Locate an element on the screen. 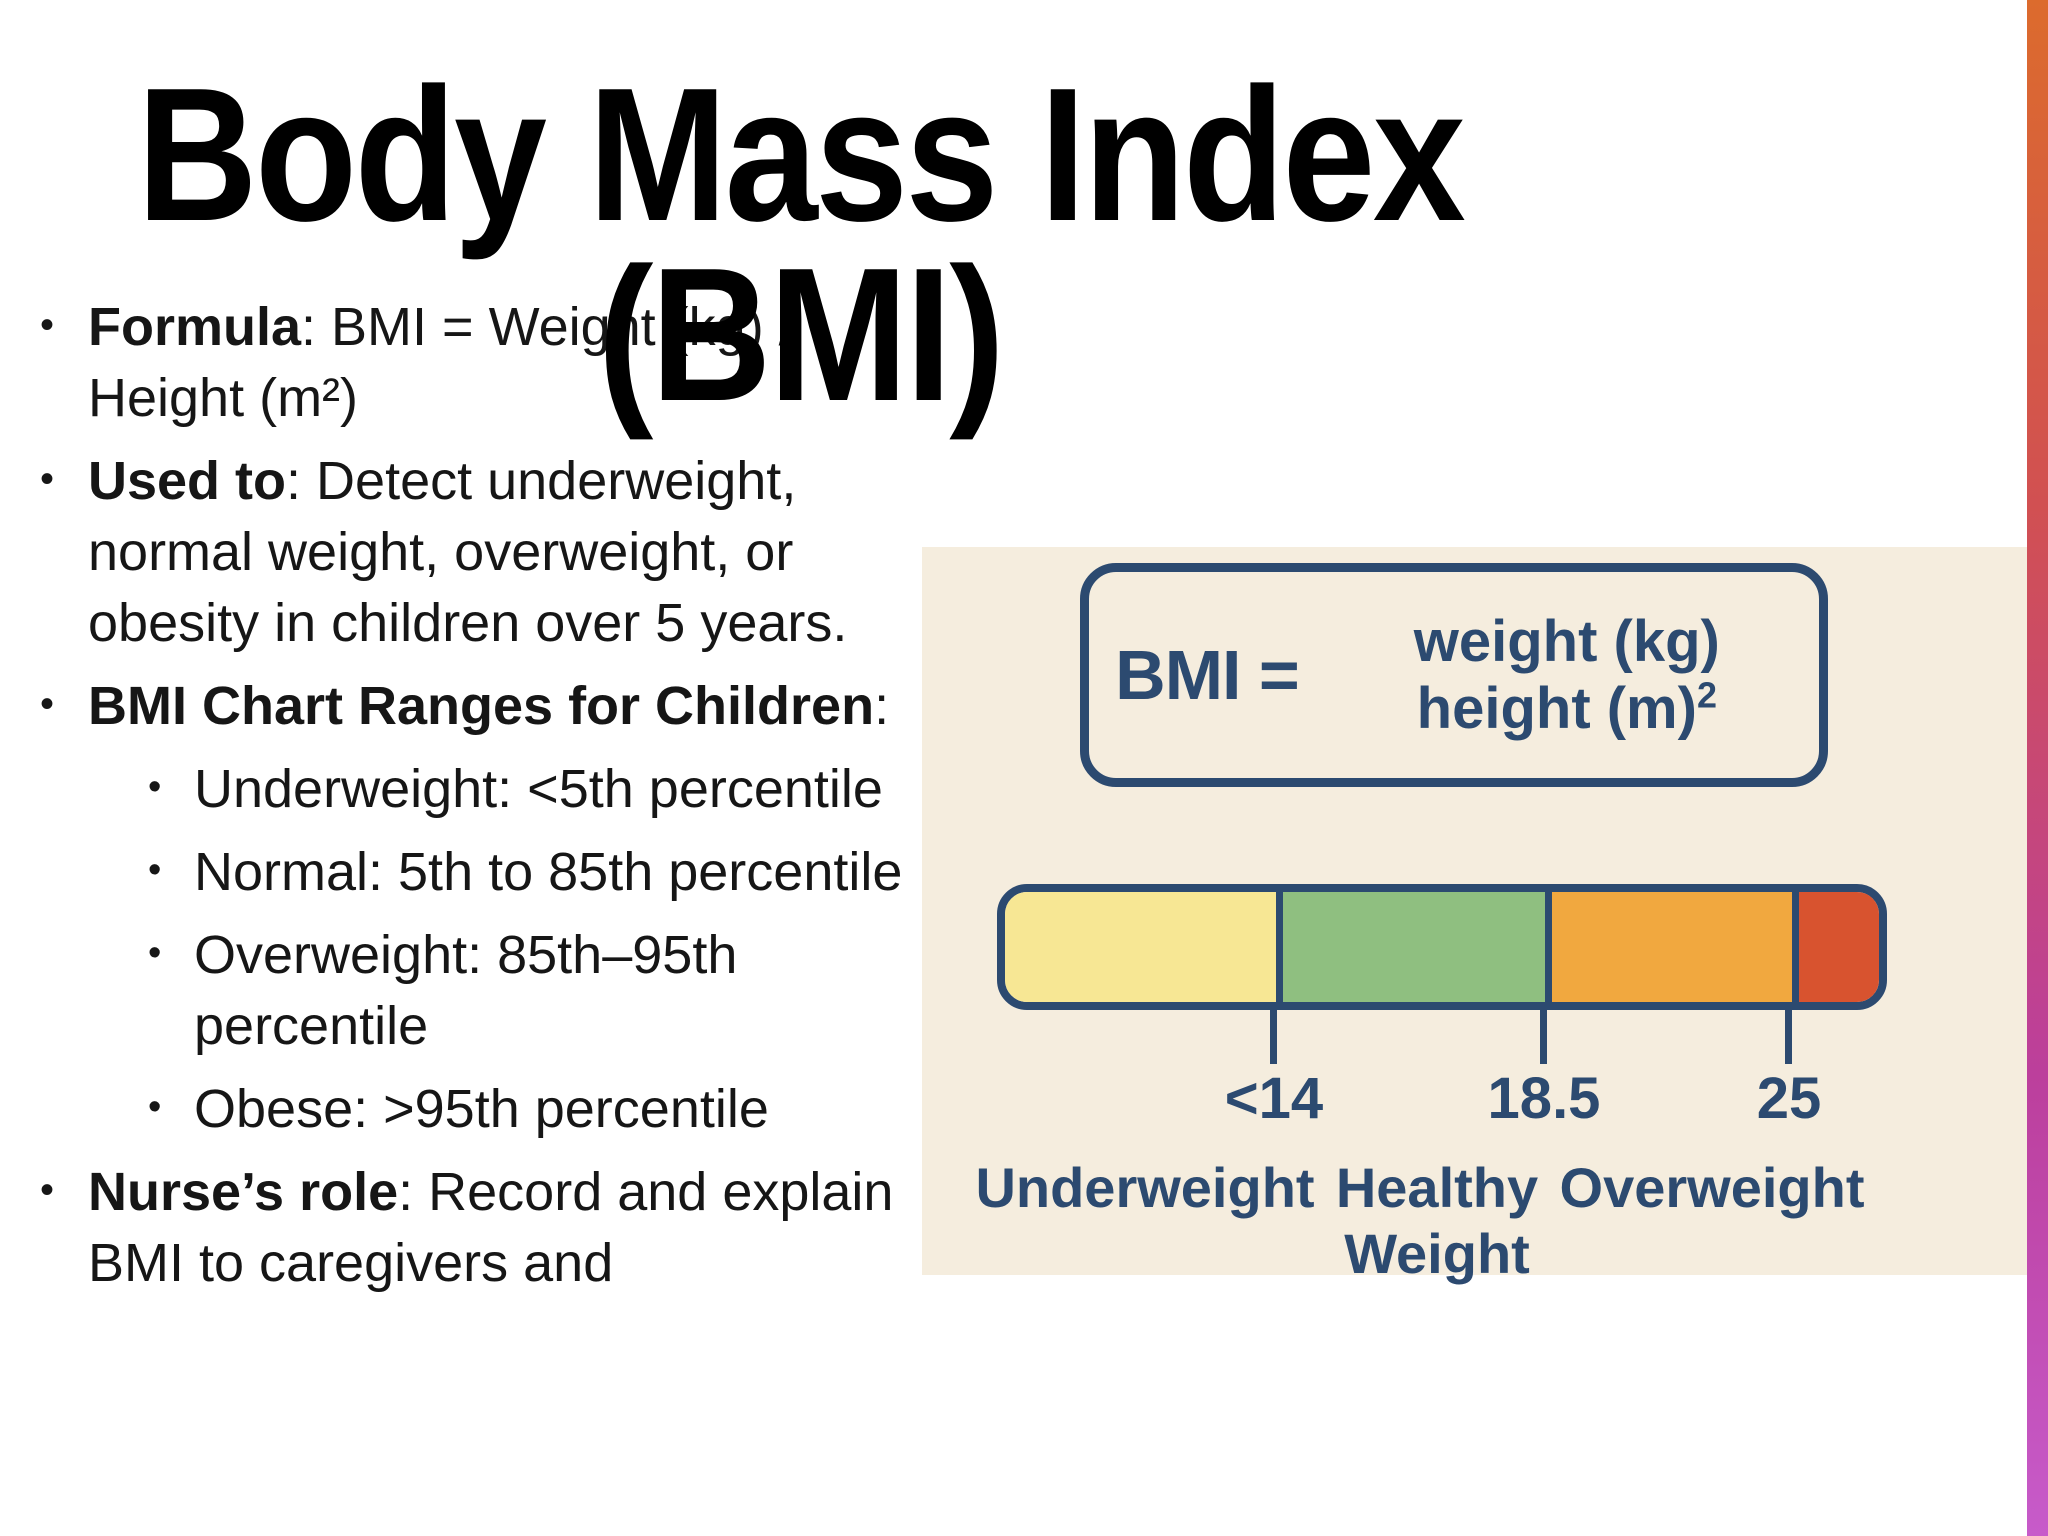 The image size is (2048, 1536). edge-gradient-strip is located at coordinates (2037, 768).